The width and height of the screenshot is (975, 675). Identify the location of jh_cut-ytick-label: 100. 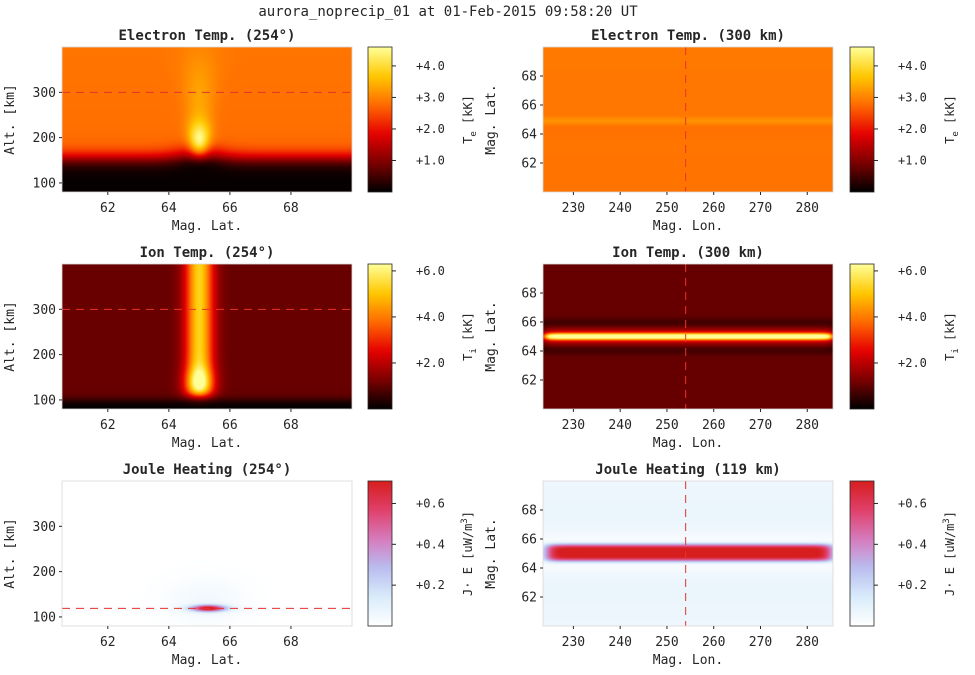
(44, 617).